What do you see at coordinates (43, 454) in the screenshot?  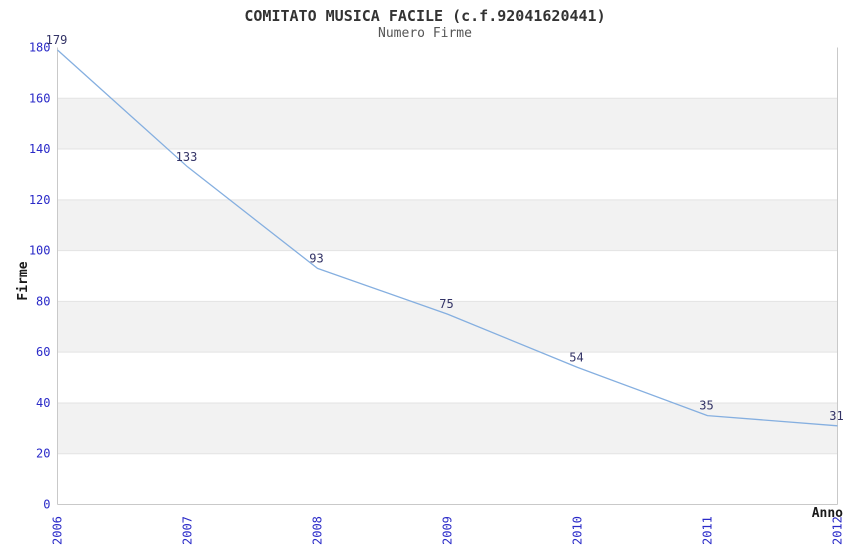 I see `y-tick-label: 20` at bounding box center [43, 454].